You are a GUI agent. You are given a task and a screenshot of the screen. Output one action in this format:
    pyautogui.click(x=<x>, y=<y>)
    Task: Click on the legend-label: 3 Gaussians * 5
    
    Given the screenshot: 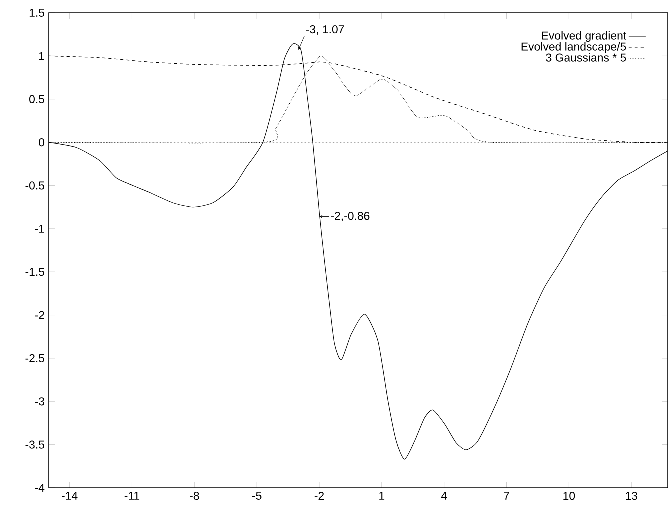 What is the action you would take?
    pyautogui.click(x=586, y=57)
    